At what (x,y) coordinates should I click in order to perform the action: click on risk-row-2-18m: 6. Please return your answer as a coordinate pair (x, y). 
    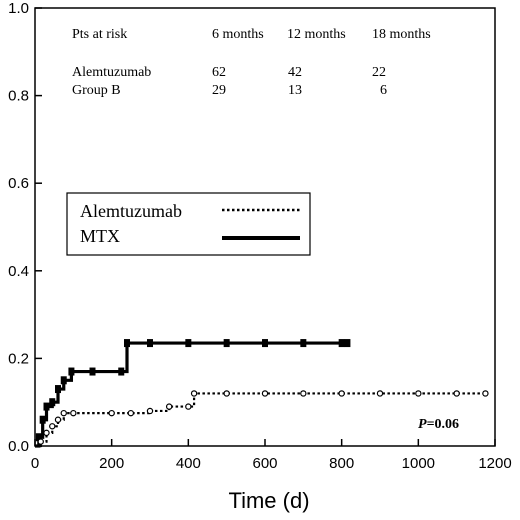
    Looking at the image, I should click on (383, 90).